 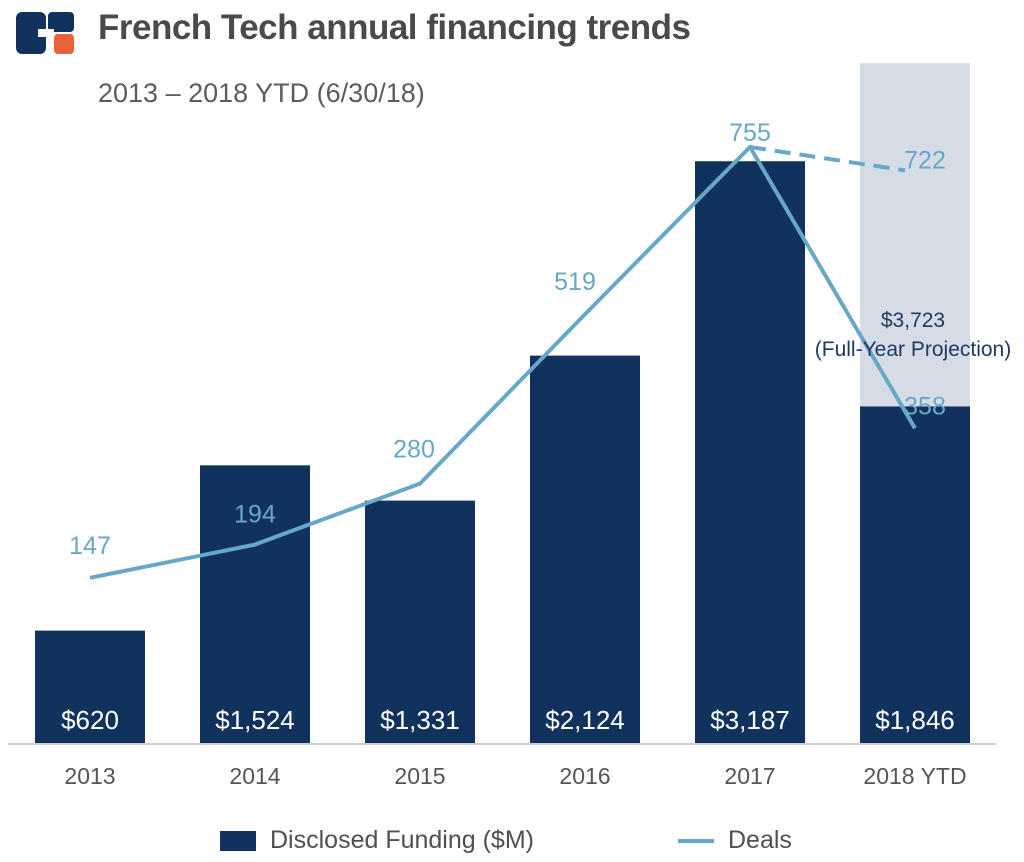 What do you see at coordinates (90, 546) in the screenshot?
I see `deals-value-label: 147` at bounding box center [90, 546].